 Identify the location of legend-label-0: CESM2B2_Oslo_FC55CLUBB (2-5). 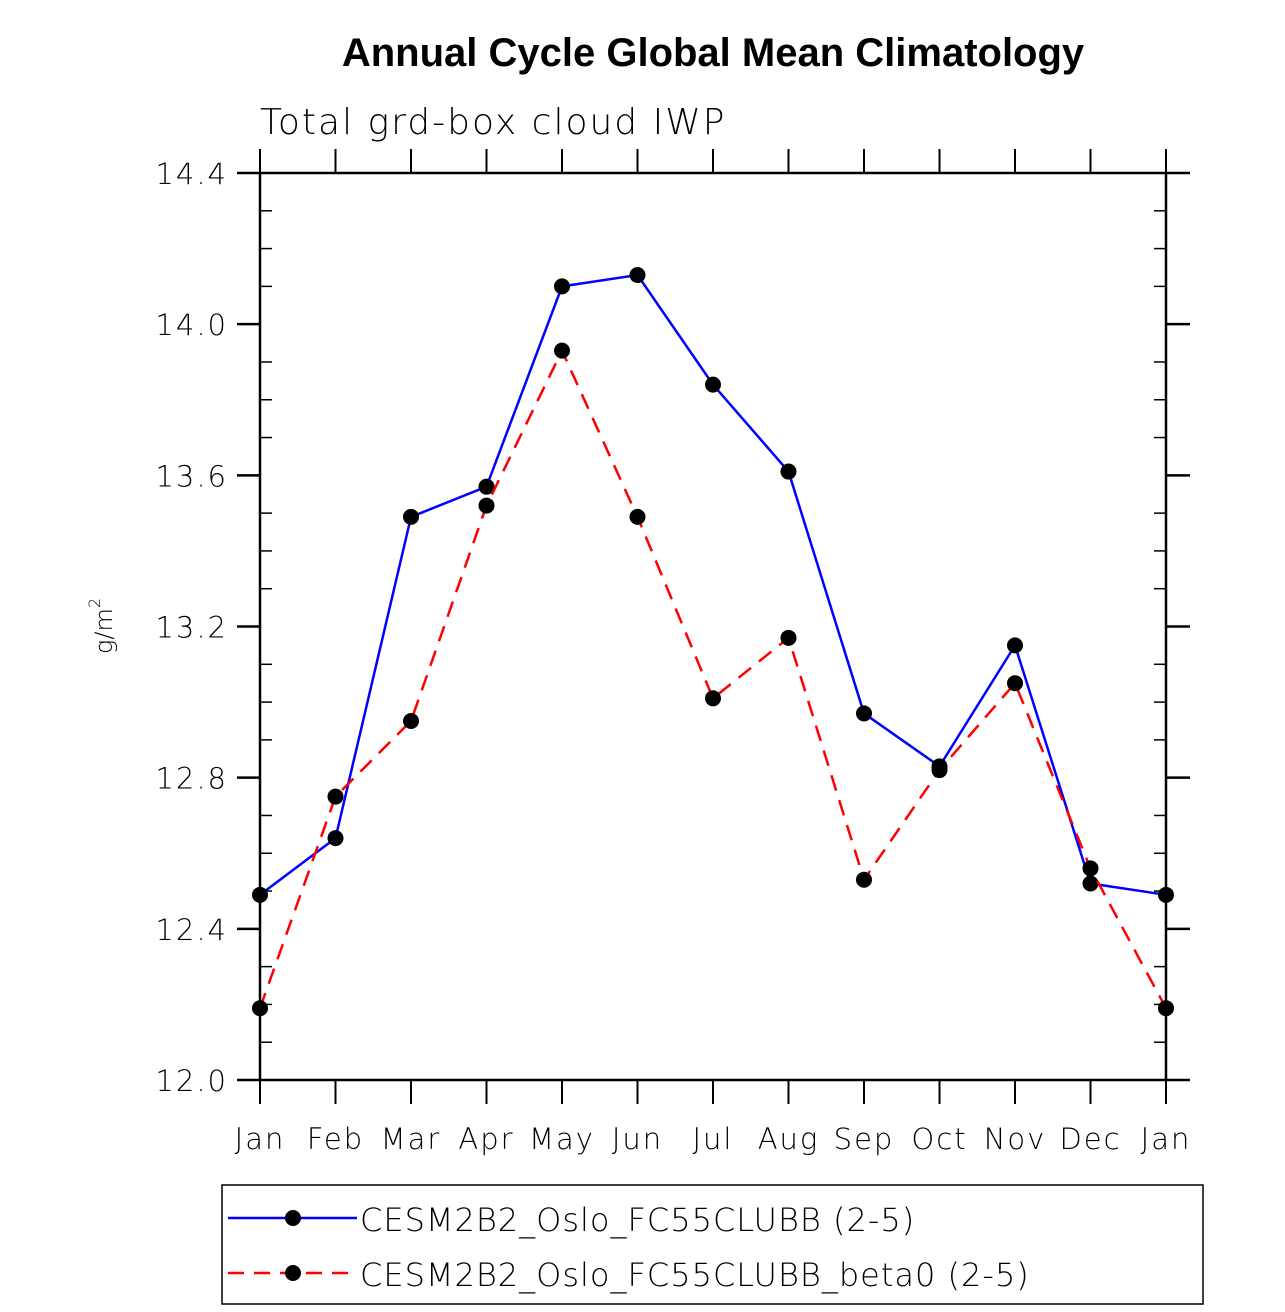
(637, 1220).